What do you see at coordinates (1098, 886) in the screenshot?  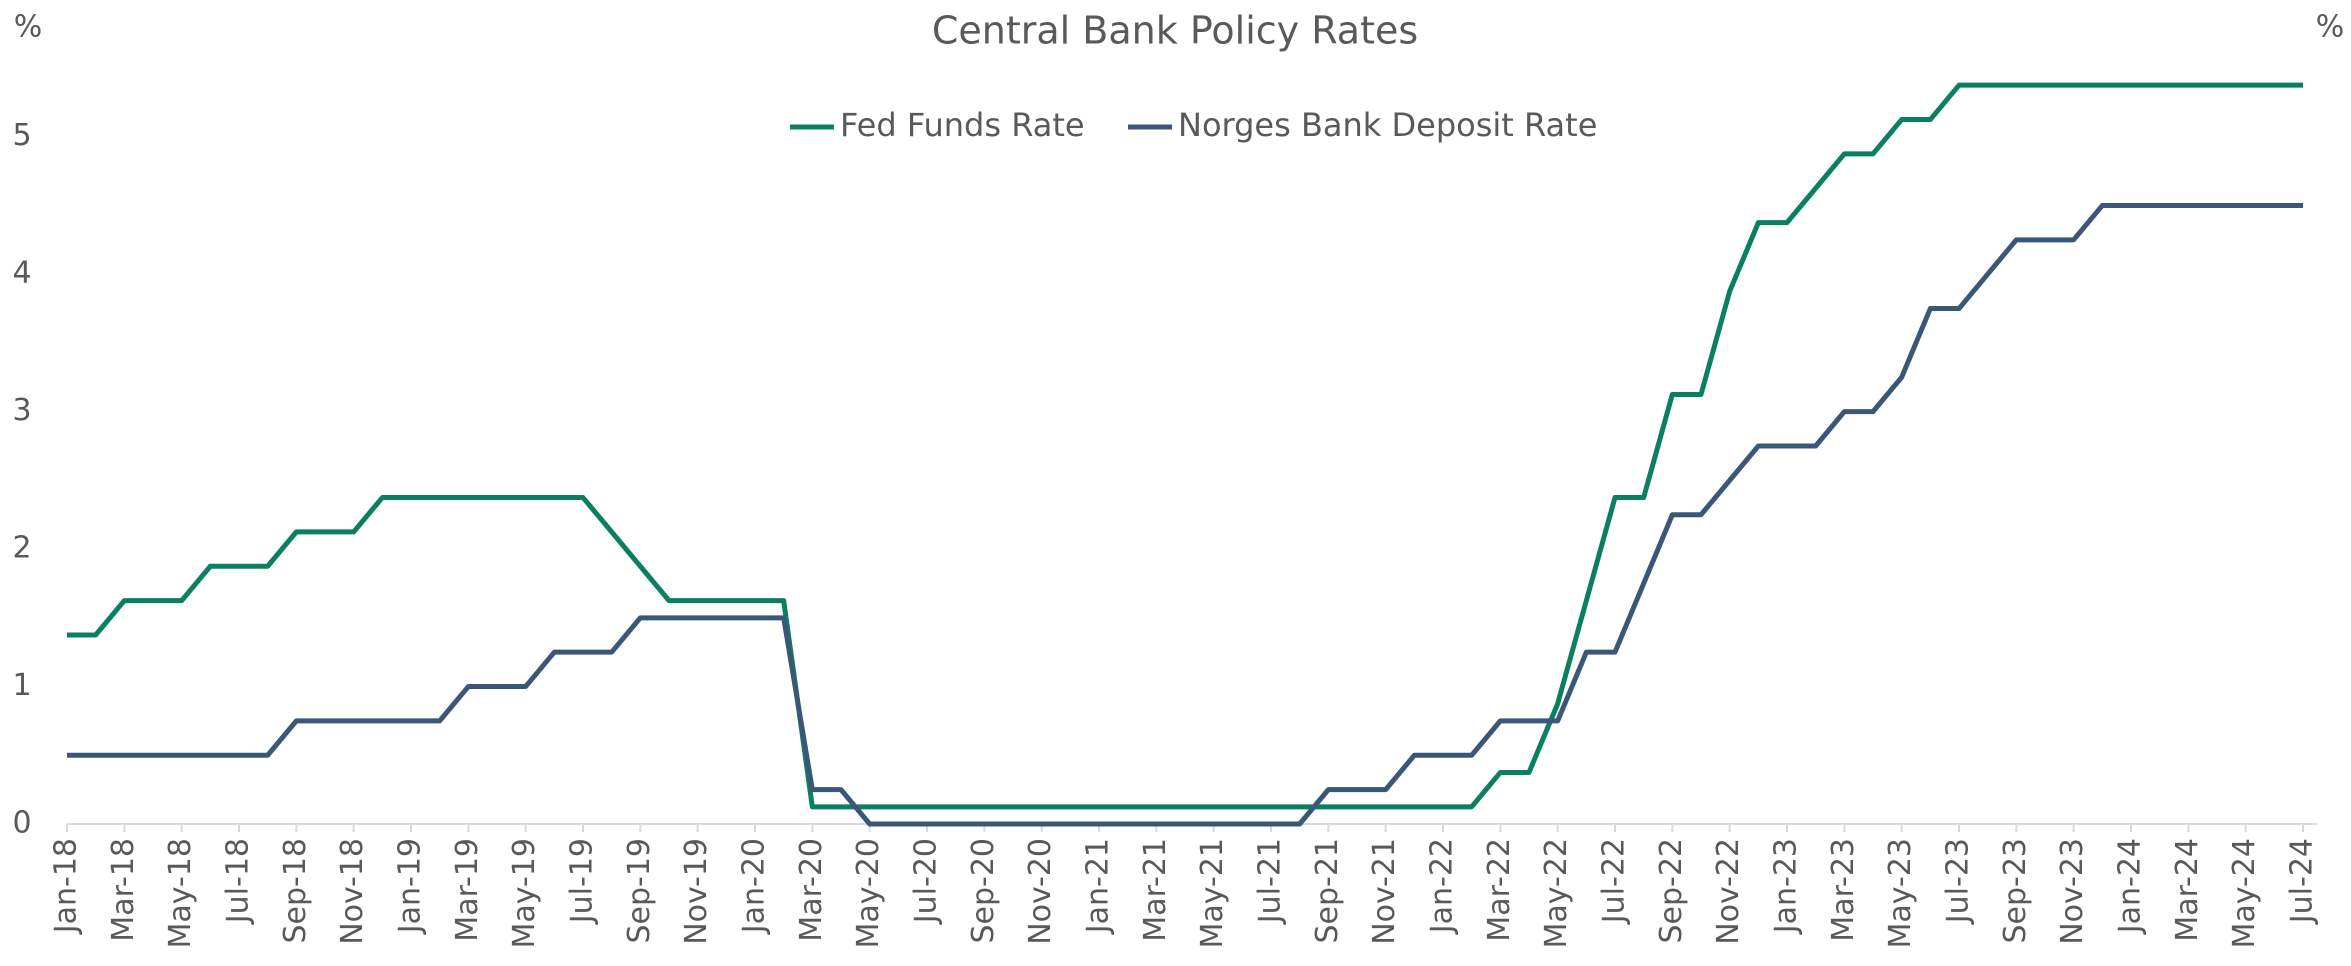 I see `x-tick-label: Jan-21` at bounding box center [1098, 886].